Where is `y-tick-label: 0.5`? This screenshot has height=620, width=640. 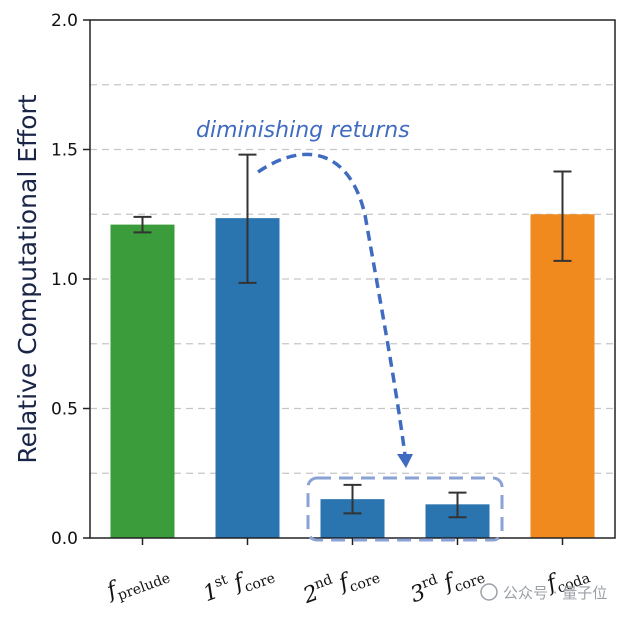 y-tick-label: 0.5 is located at coordinates (64, 410).